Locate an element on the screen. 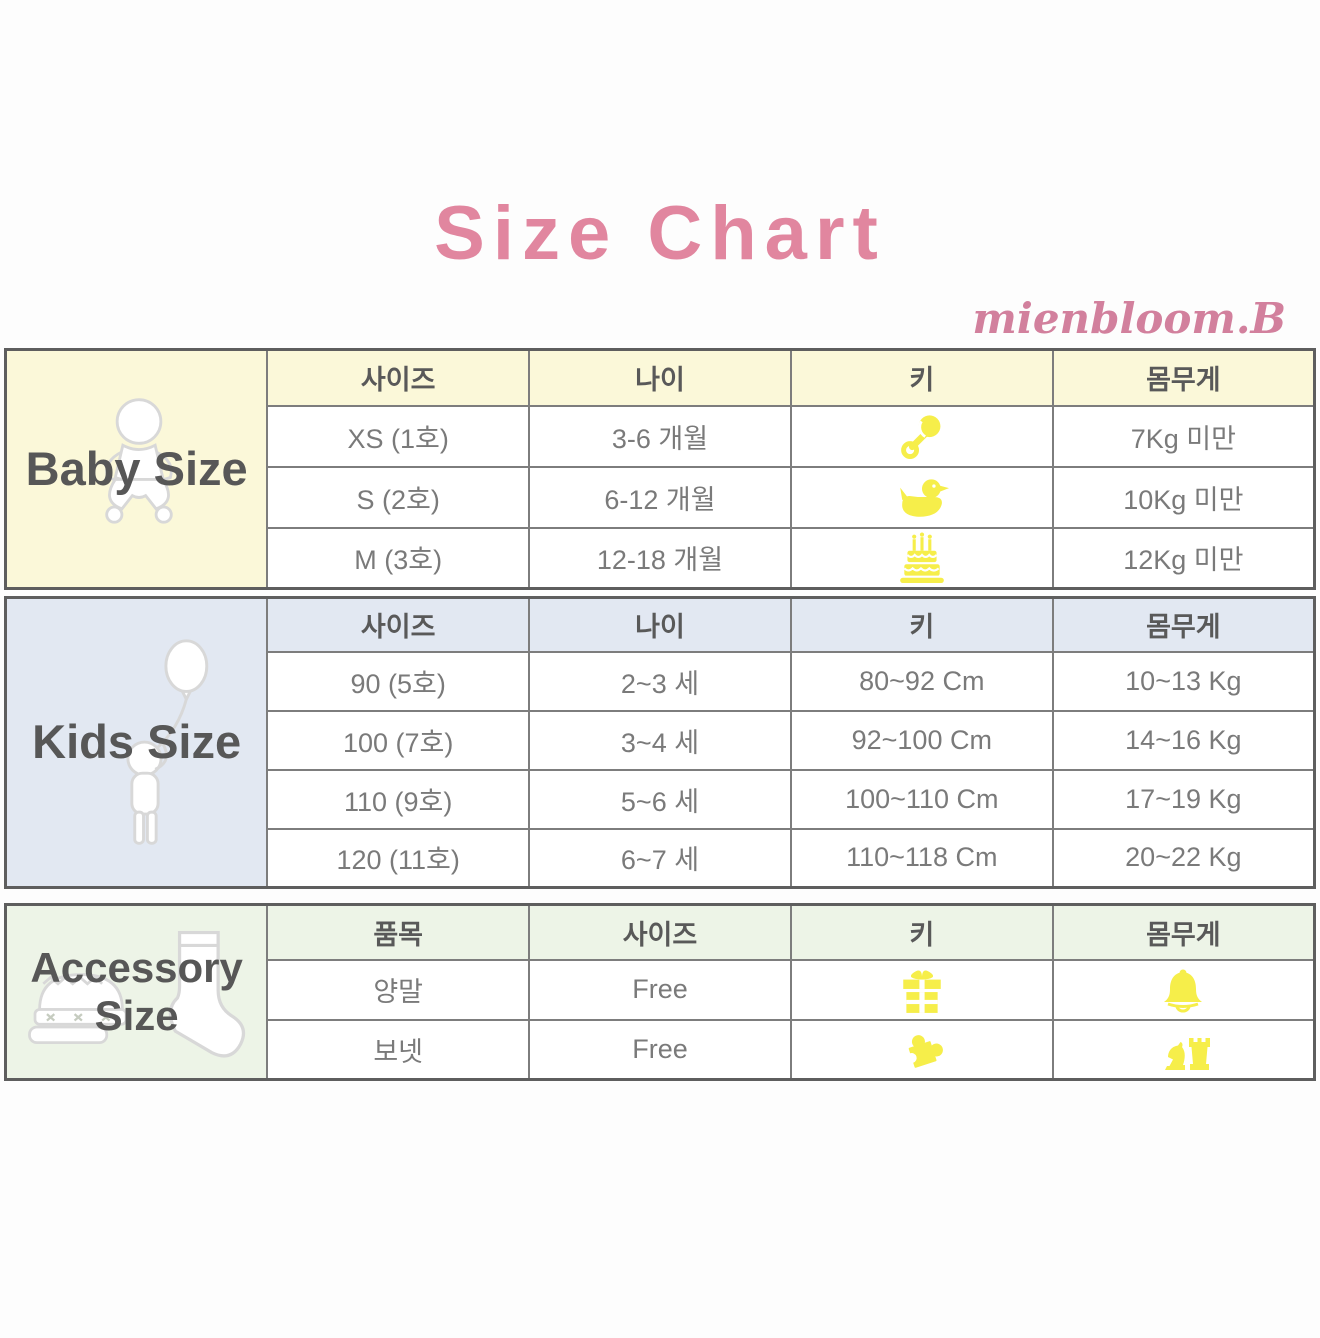  item-cell: 보넷 is located at coordinates (398, 1049).